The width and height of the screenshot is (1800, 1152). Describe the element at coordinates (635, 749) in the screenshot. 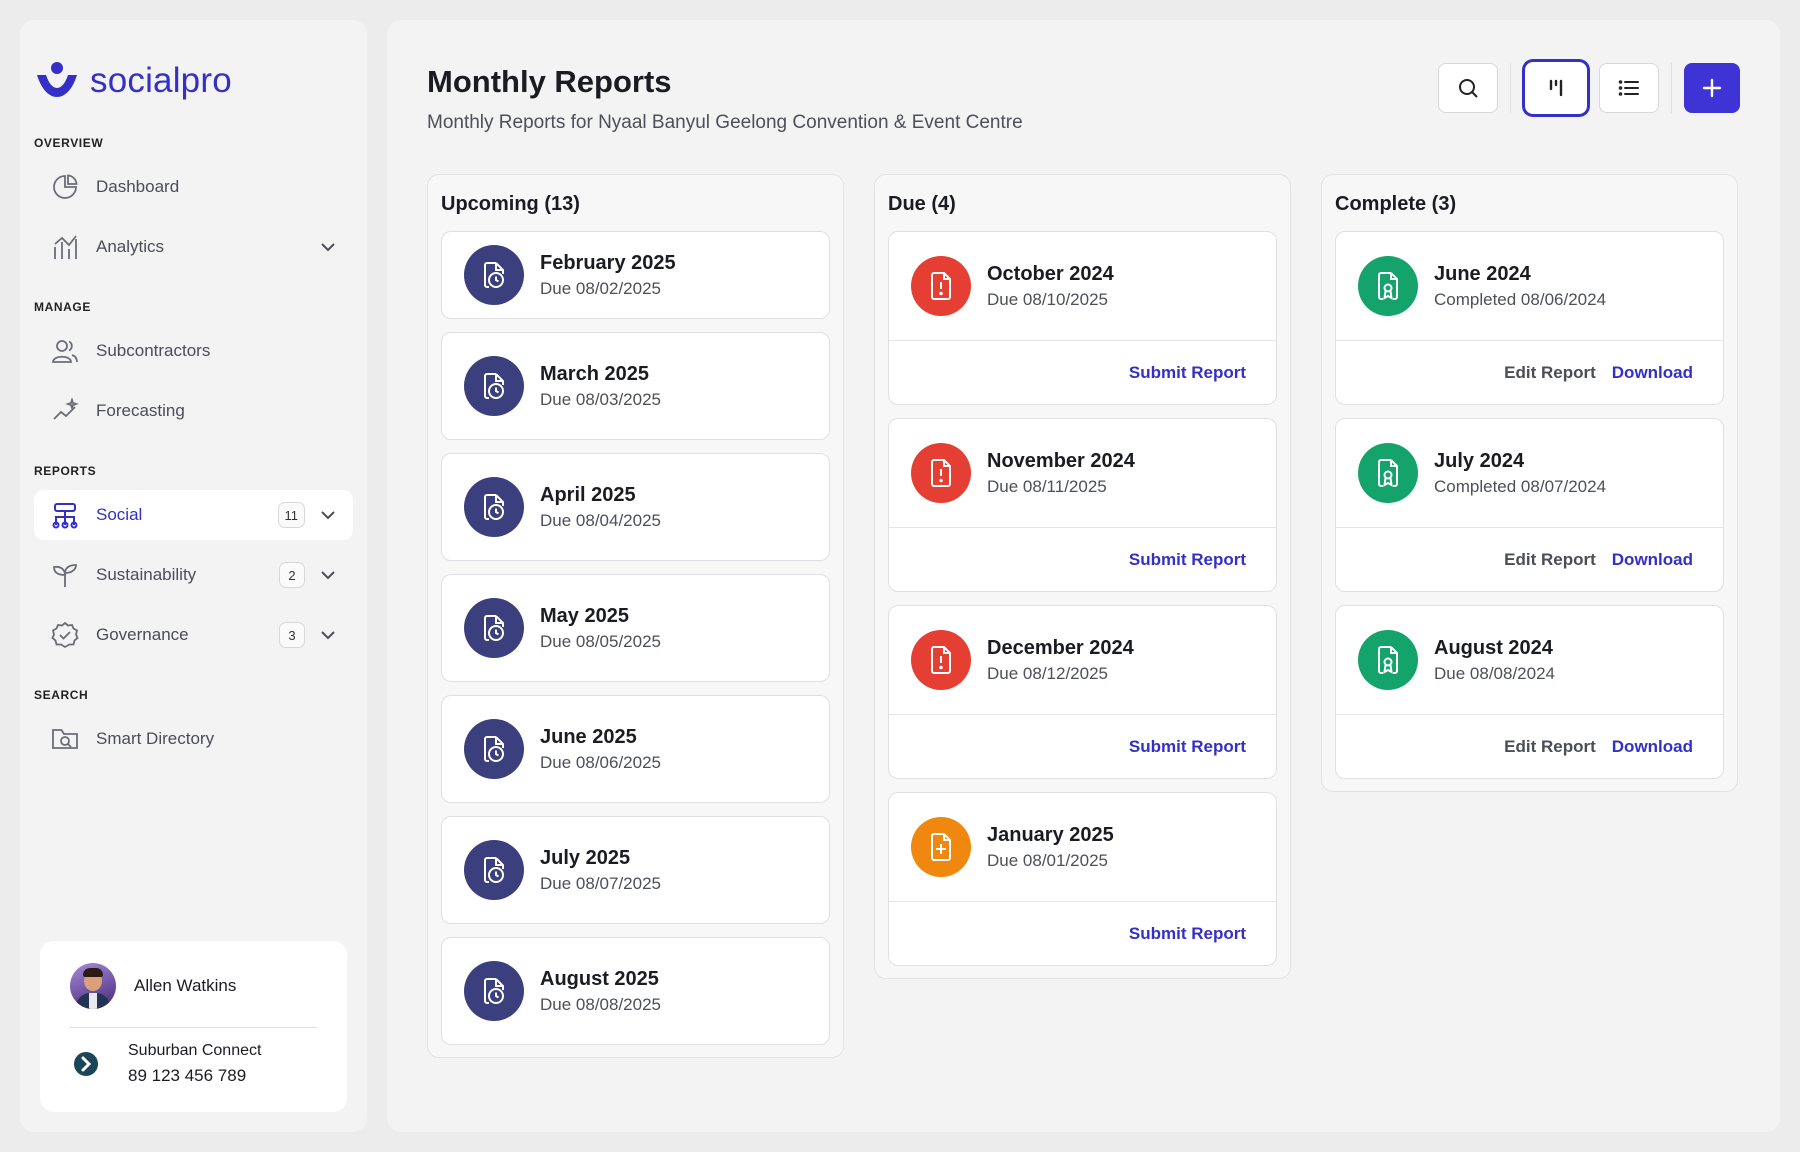

I see `report-card: June 2025 Due 08/06/2025` at that location.